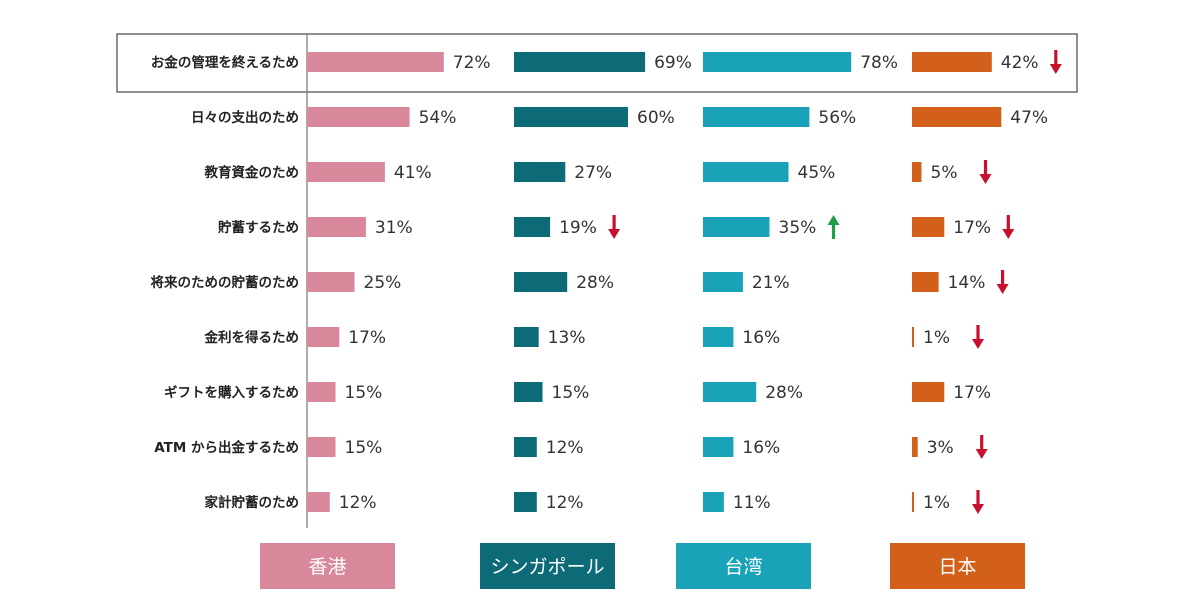  What do you see at coordinates (394, 228) in the screenshot?
I see `value-label: 31%` at bounding box center [394, 228].